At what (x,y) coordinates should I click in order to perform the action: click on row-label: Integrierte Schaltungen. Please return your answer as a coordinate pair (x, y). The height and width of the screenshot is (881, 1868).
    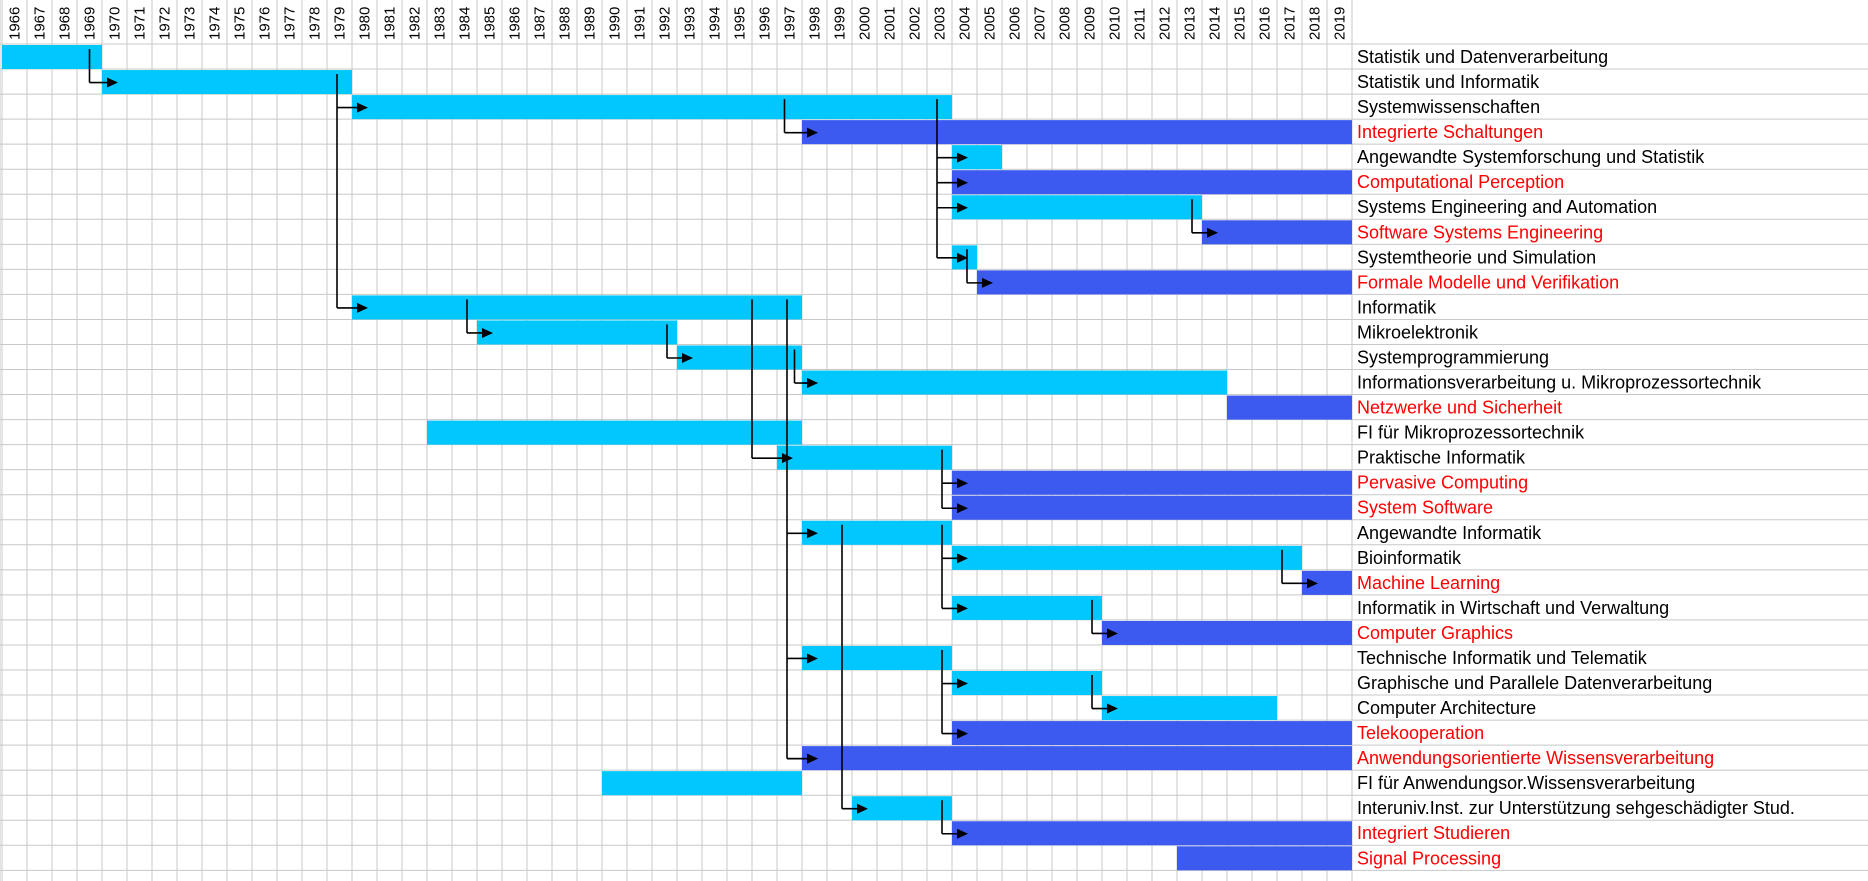
    Looking at the image, I should click on (1450, 132).